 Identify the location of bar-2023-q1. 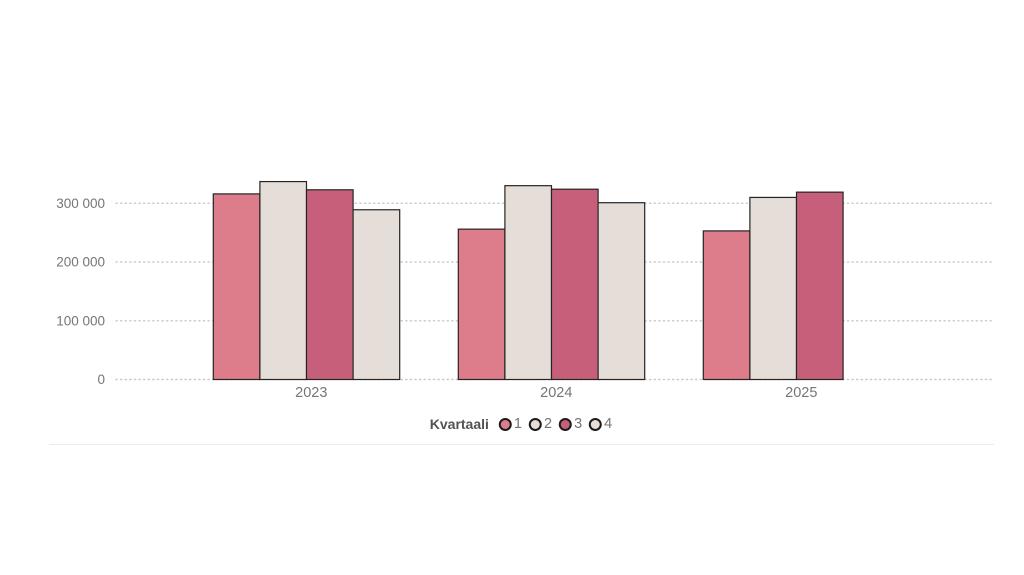
(236, 287).